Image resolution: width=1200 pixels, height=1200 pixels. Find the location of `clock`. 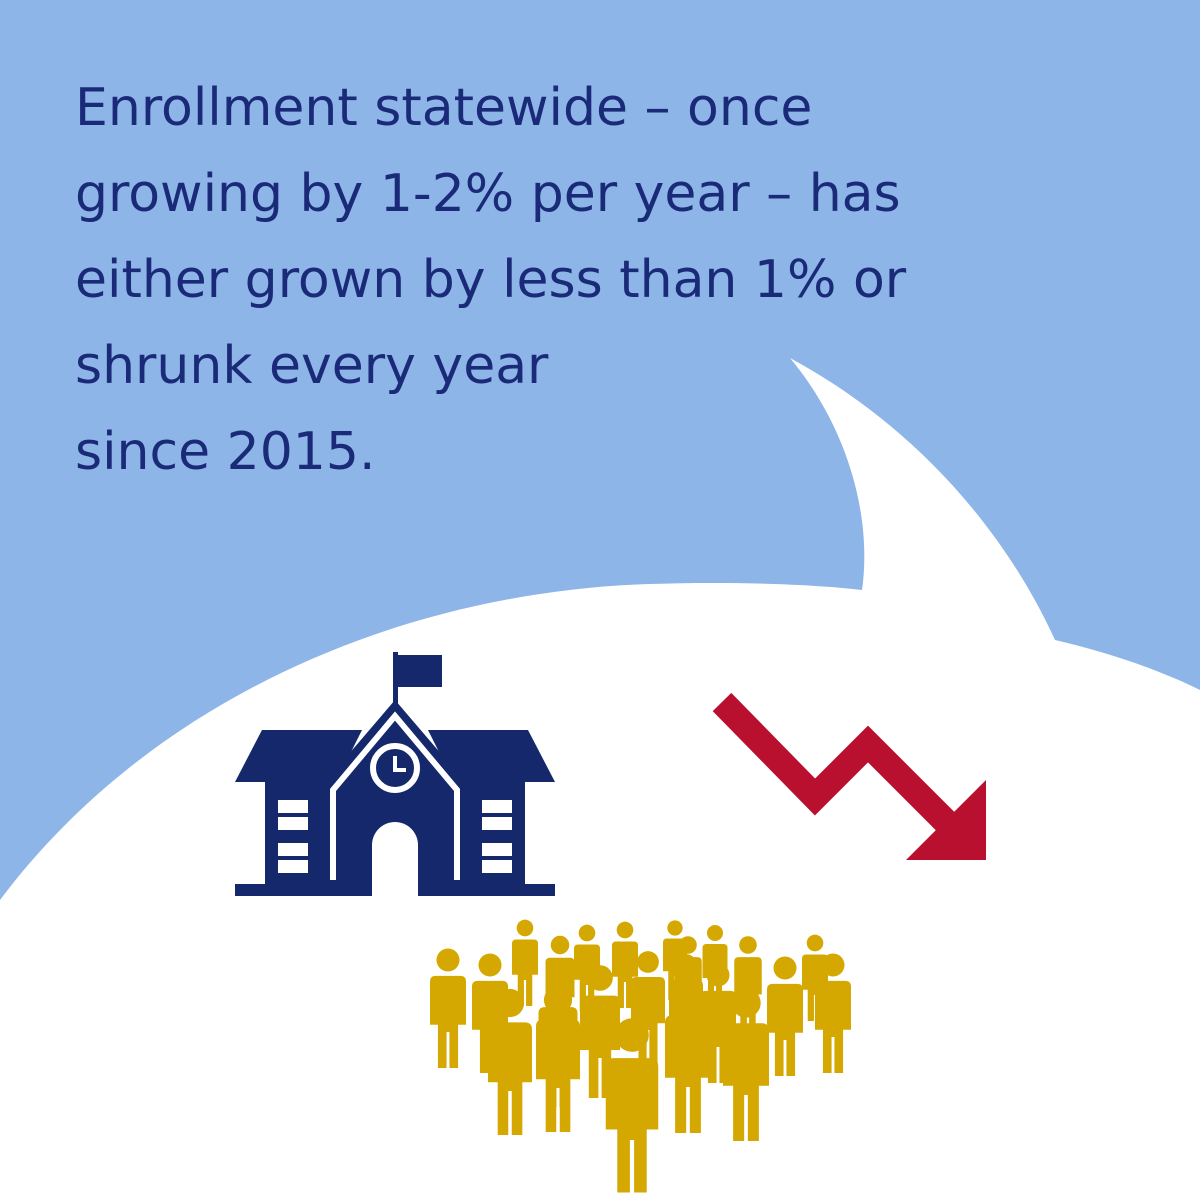

clock is located at coordinates (395, 768).